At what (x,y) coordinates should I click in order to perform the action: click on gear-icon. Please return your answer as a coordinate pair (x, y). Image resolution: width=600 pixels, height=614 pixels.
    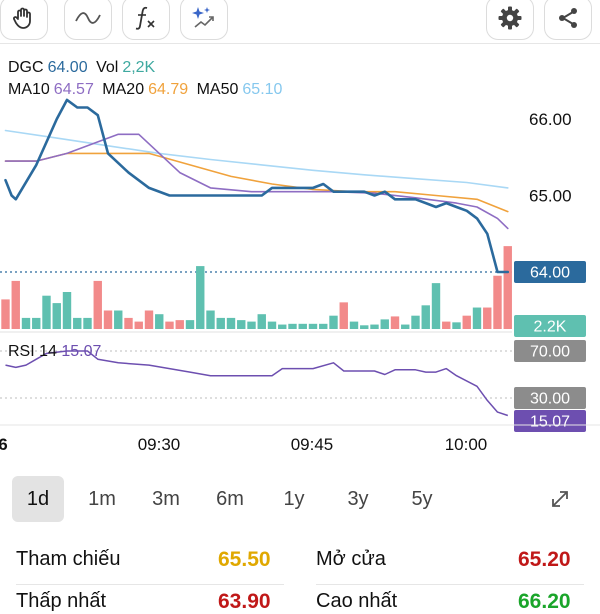
    Looking at the image, I should click on (510, 18).